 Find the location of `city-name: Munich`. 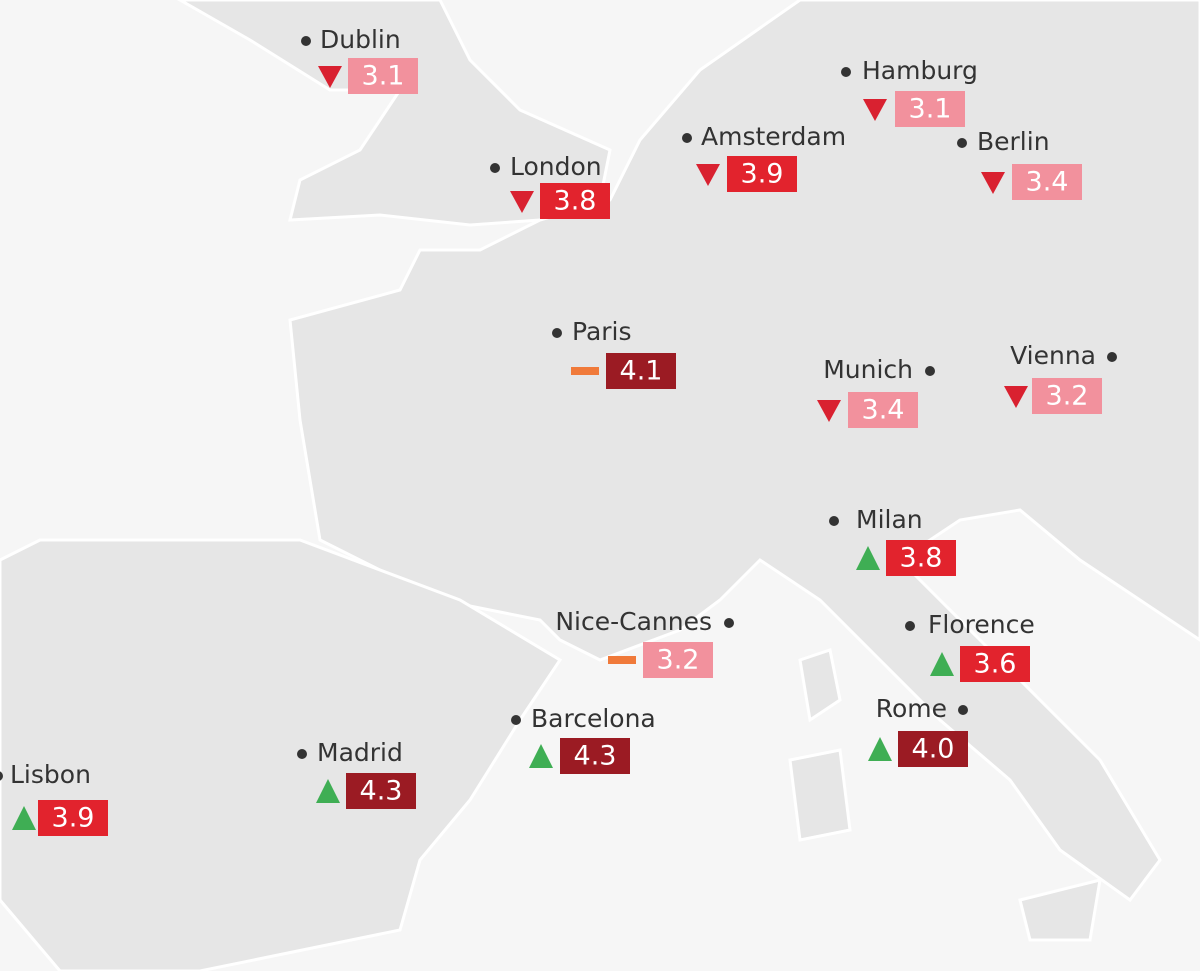

city-name: Munich is located at coordinates (868, 369).